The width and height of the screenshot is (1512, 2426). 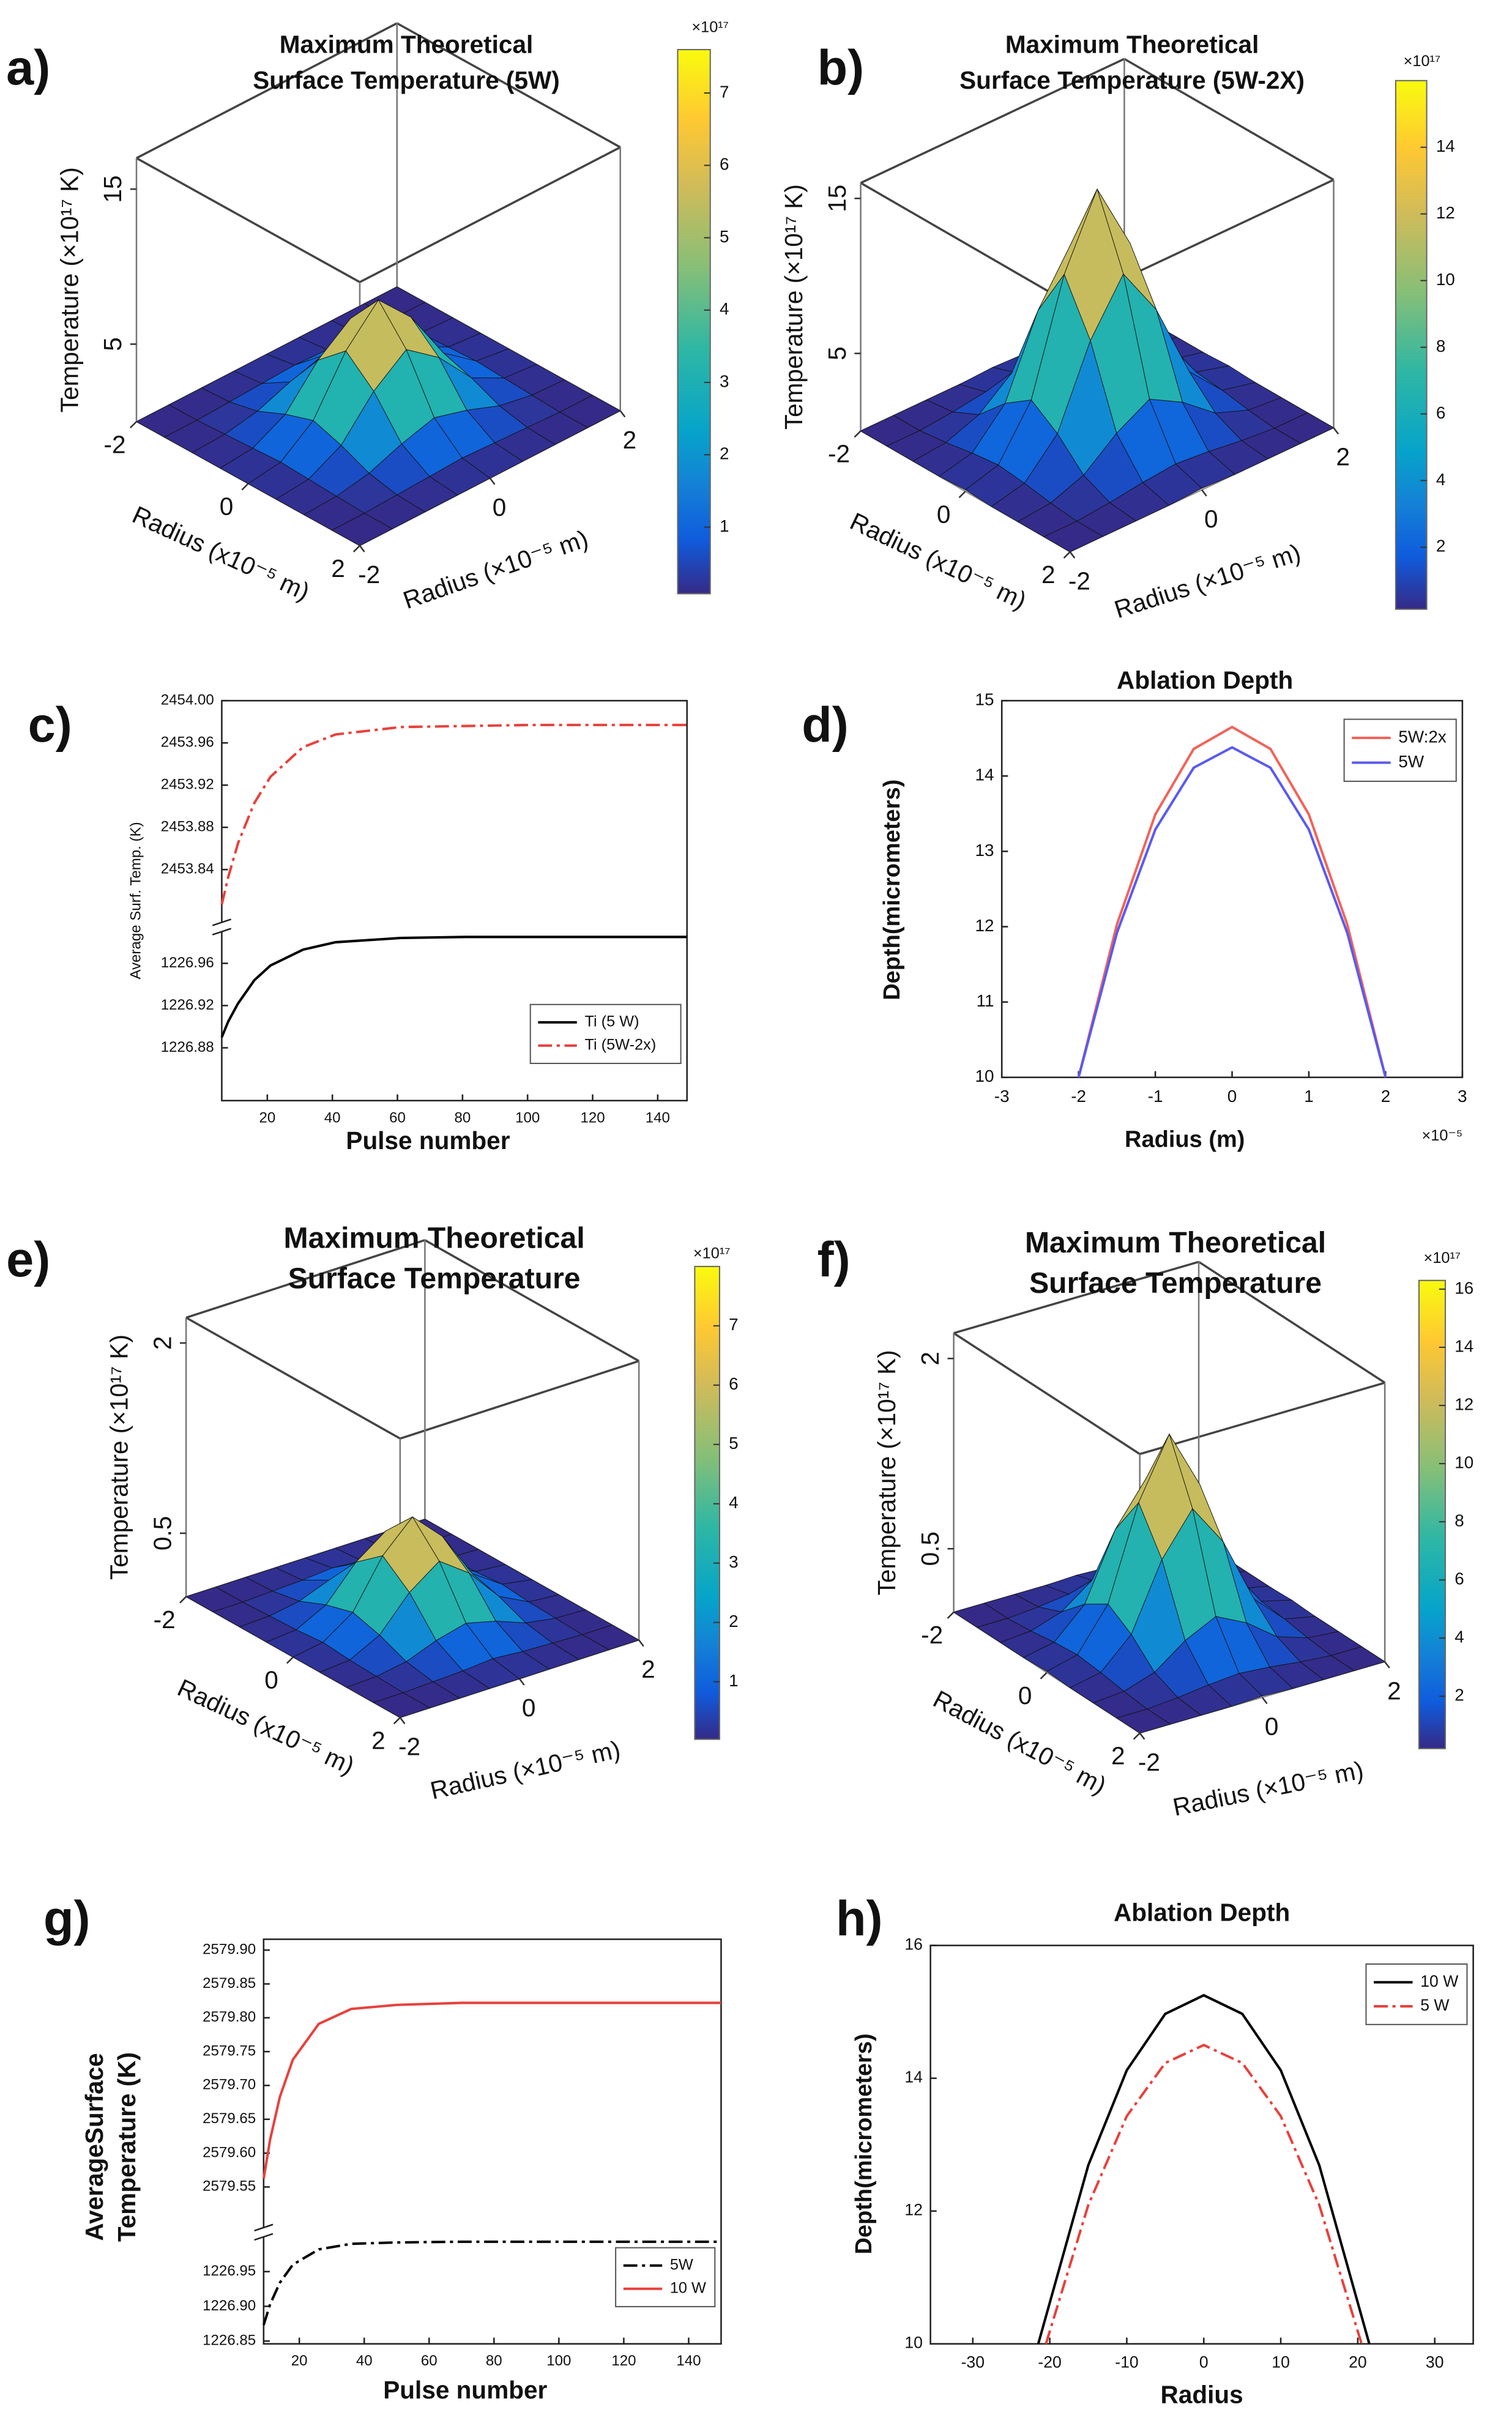 What do you see at coordinates (397, 1117) in the screenshot?
I see `x-tick-label: 60` at bounding box center [397, 1117].